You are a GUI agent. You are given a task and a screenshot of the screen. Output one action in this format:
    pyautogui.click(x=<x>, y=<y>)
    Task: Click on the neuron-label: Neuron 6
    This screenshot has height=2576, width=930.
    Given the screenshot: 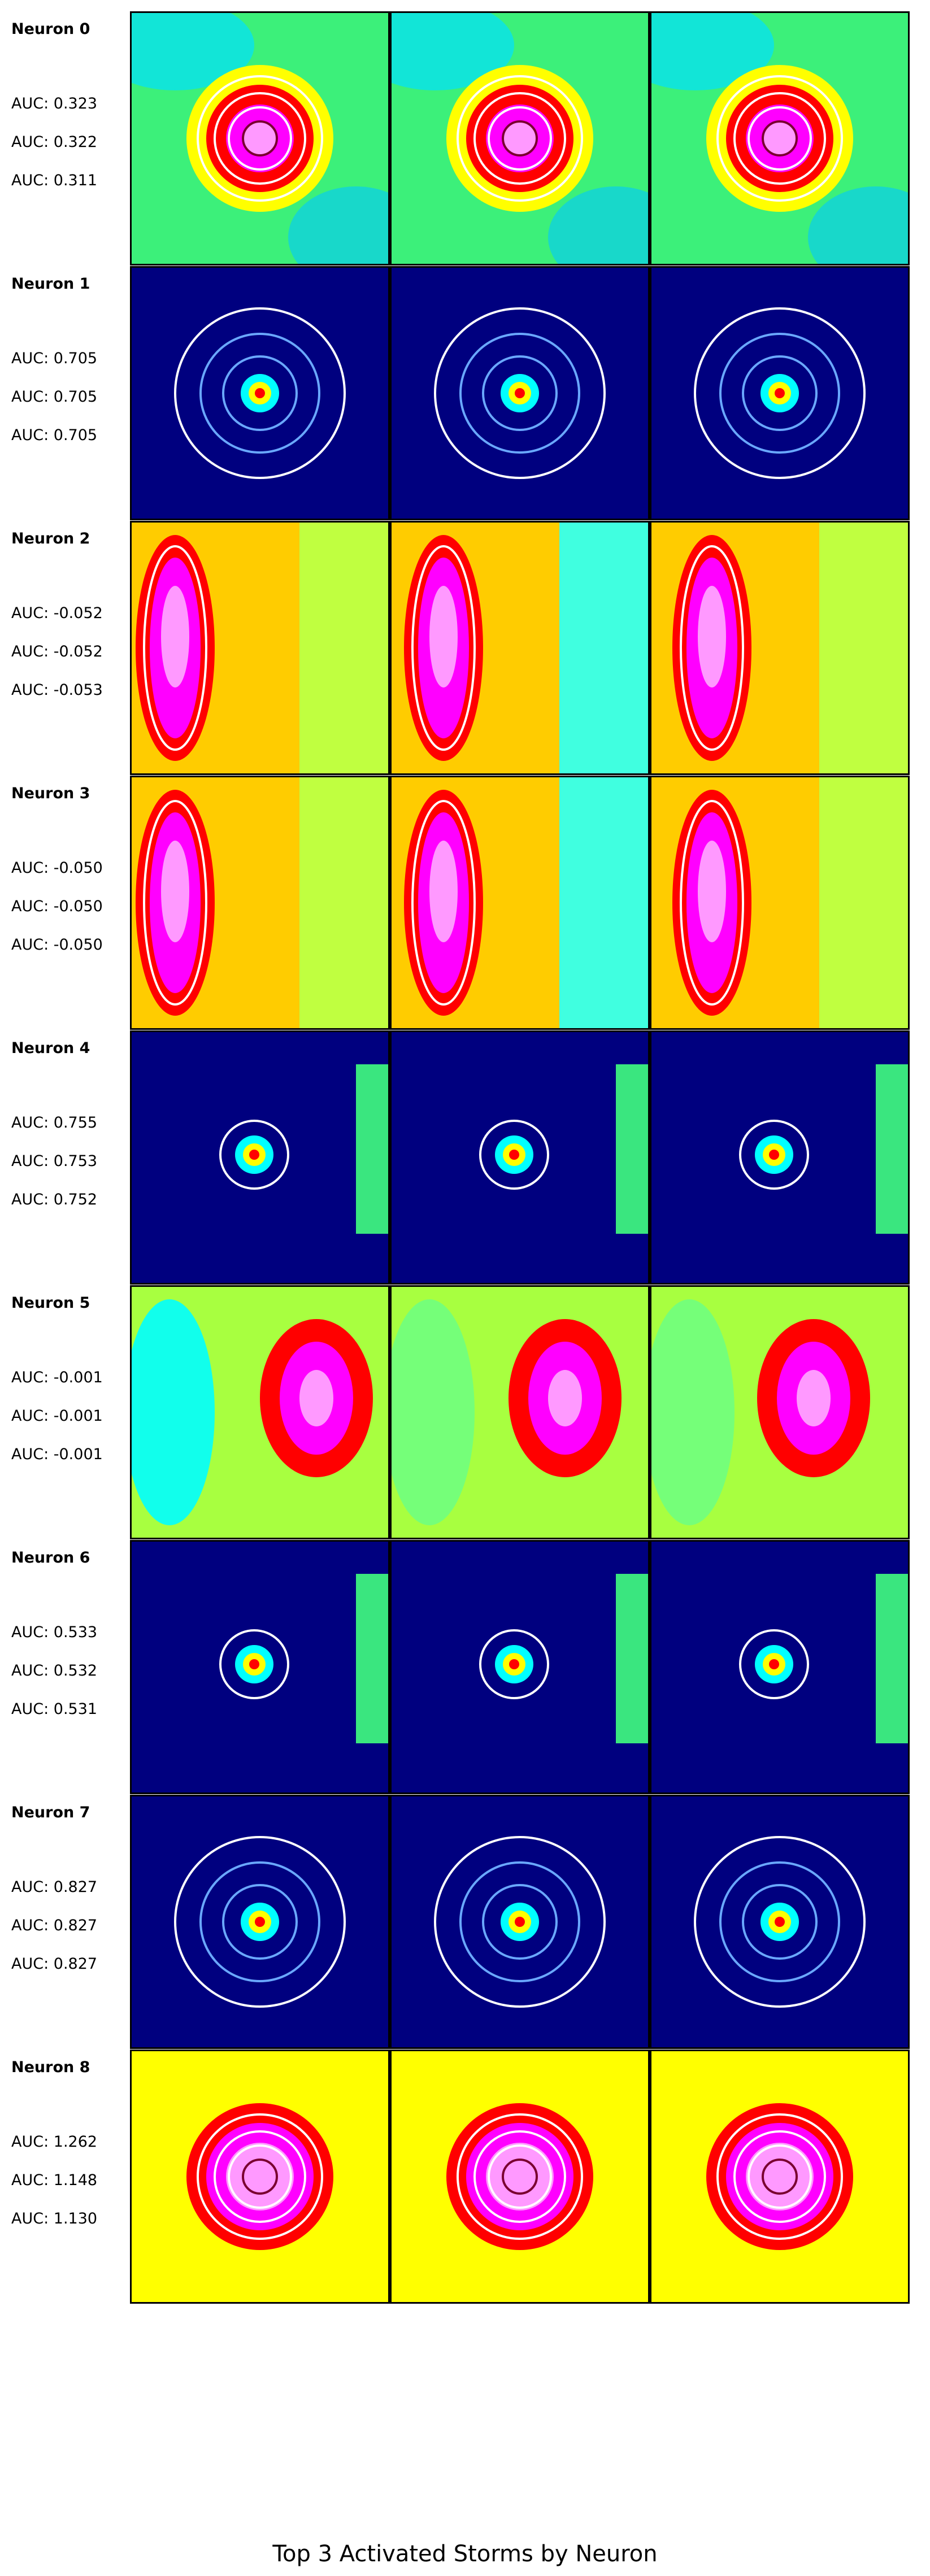 What is the action you would take?
    pyautogui.click(x=50, y=1558)
    